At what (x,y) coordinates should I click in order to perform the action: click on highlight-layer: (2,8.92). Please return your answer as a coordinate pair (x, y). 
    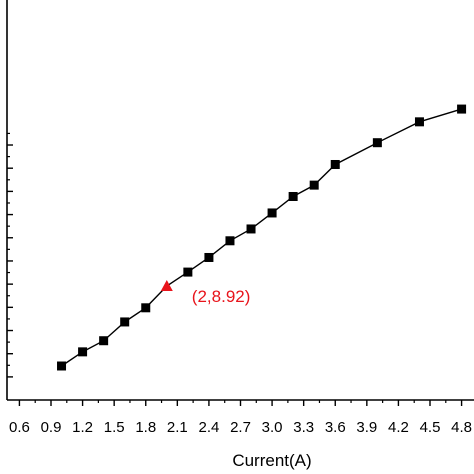
    Looking at the image, I should click on (205, 293).